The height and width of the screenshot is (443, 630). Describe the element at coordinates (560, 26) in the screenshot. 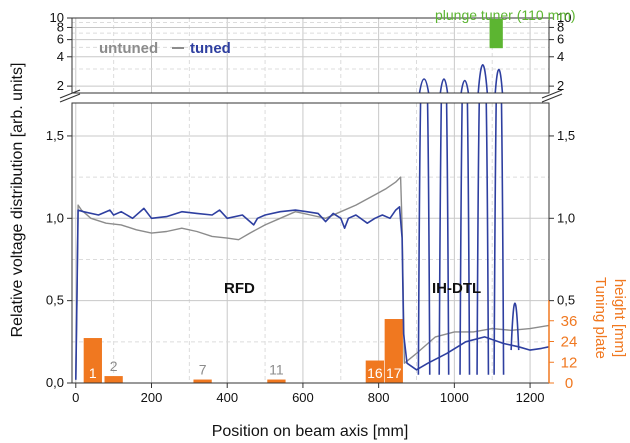

I see `y-tick-label-upper-right: 8` at that location.